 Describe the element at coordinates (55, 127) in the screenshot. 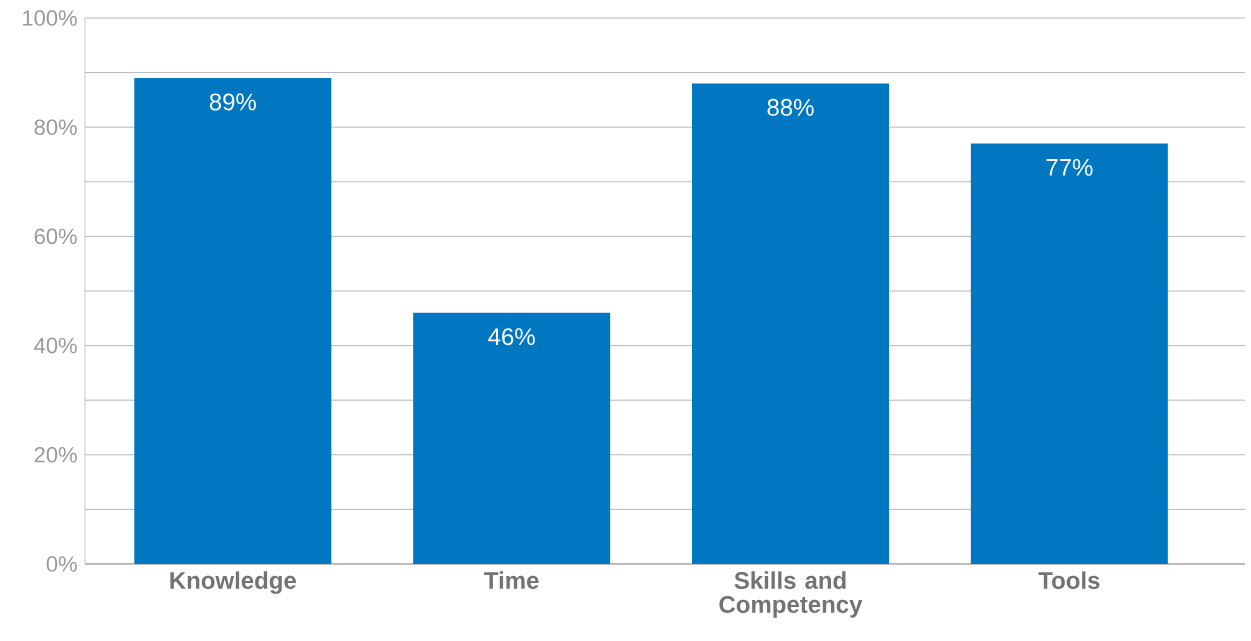

I see `y-tick-label: 80%` at that location.